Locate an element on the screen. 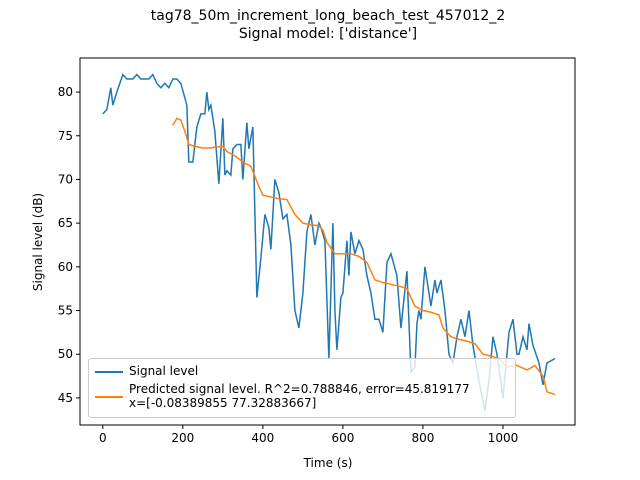  y-tick-label: 75 is located at coordinates (65, 136).